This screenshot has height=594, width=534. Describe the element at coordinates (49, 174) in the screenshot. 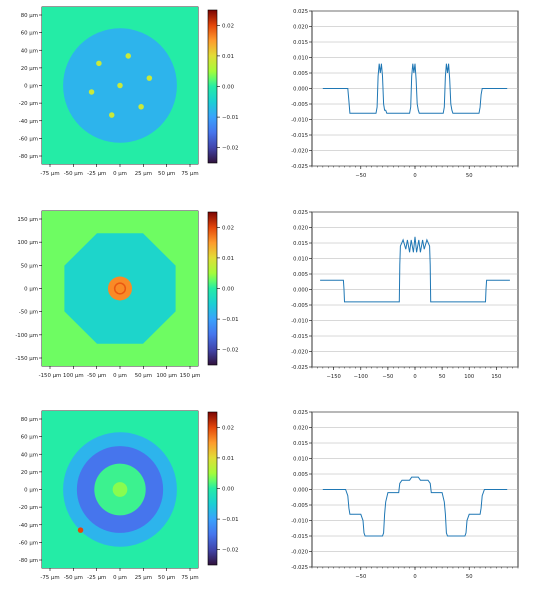

I see `x-tick-label: -75 µm` at that location.